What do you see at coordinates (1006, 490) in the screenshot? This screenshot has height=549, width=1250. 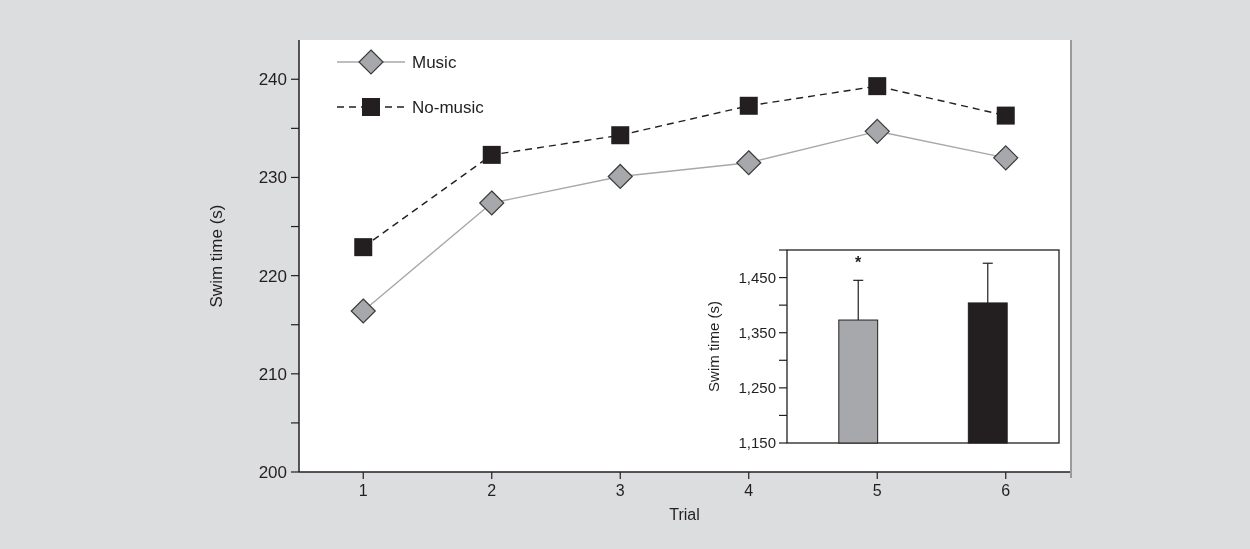 I see `x-tick-label: 6` at bounding box center [1006, 490].